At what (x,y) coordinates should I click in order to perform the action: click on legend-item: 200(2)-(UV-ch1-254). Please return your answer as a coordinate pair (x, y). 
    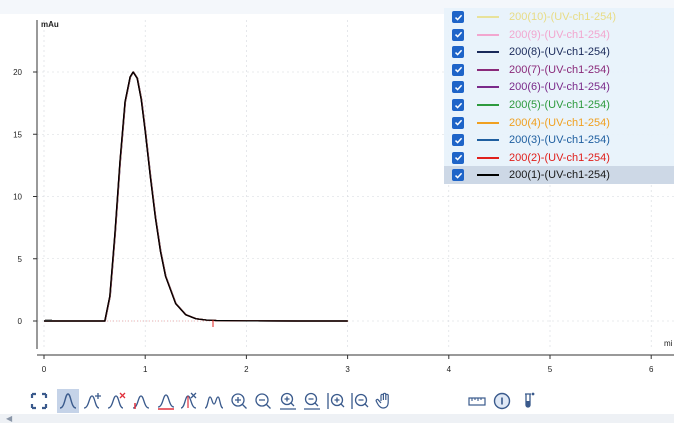
    Looking at the image, I should click on (559, 158).